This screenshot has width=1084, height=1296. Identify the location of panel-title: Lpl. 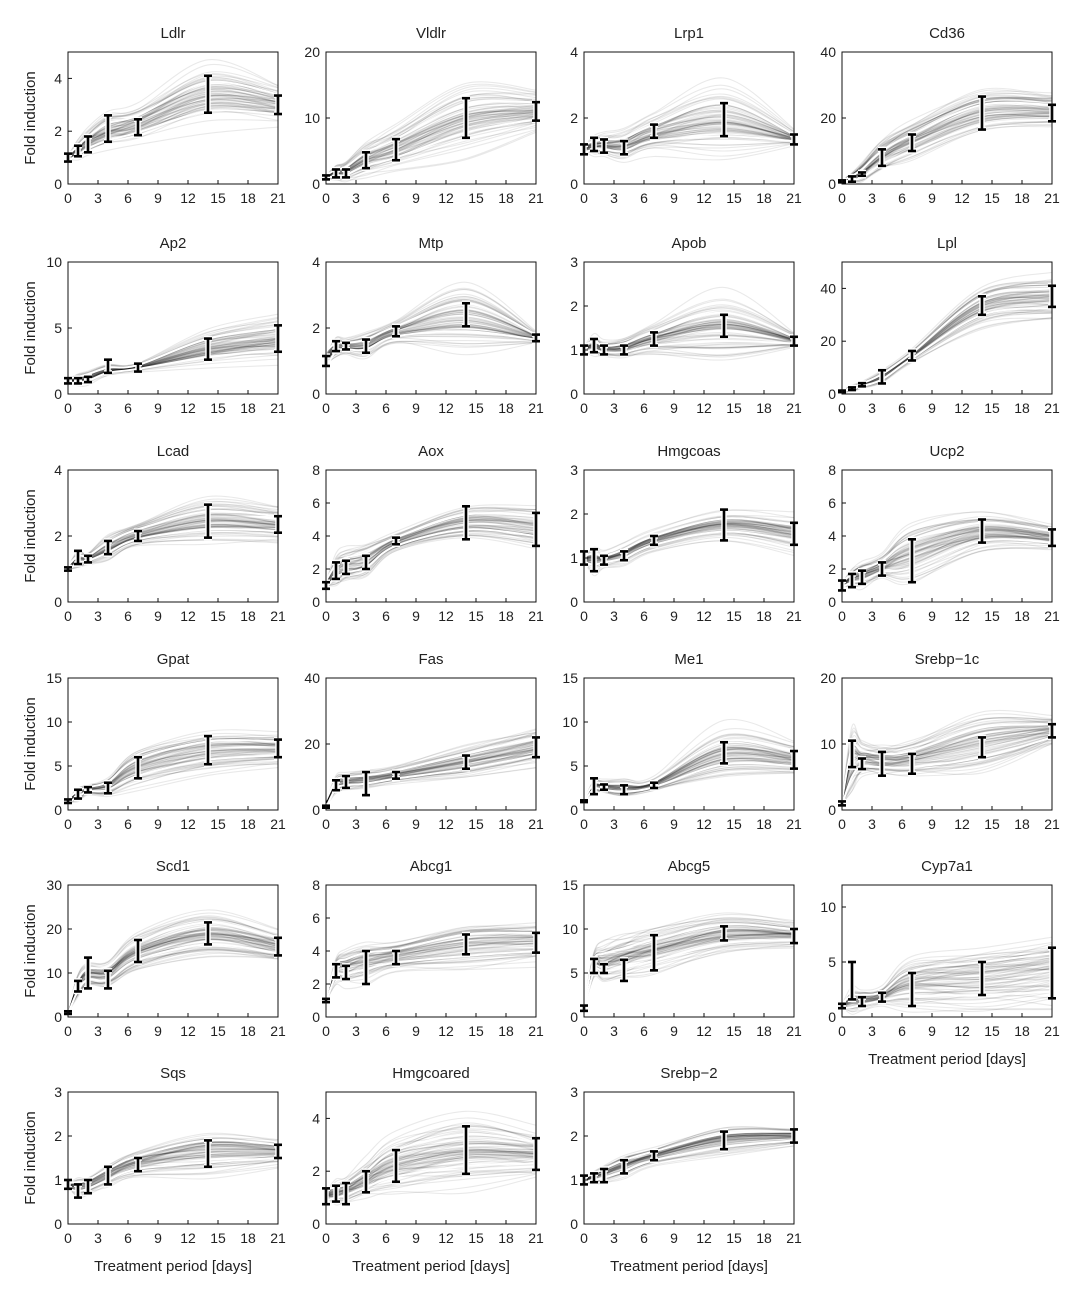
(947, 243).